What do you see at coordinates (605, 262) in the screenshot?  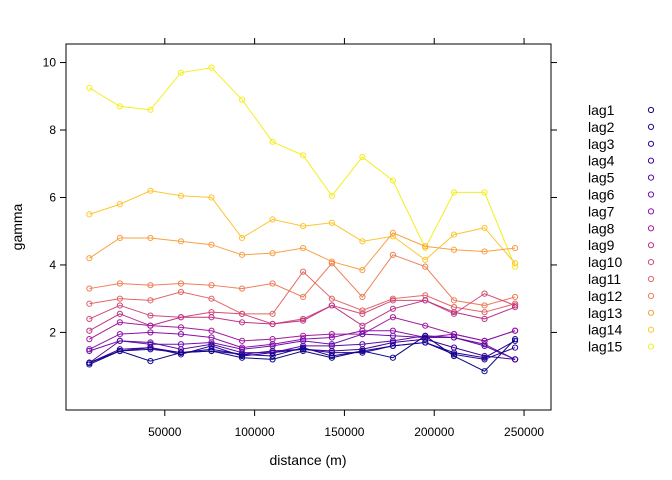 I see `legend-label: lag10` at bounding box center [605, 262].